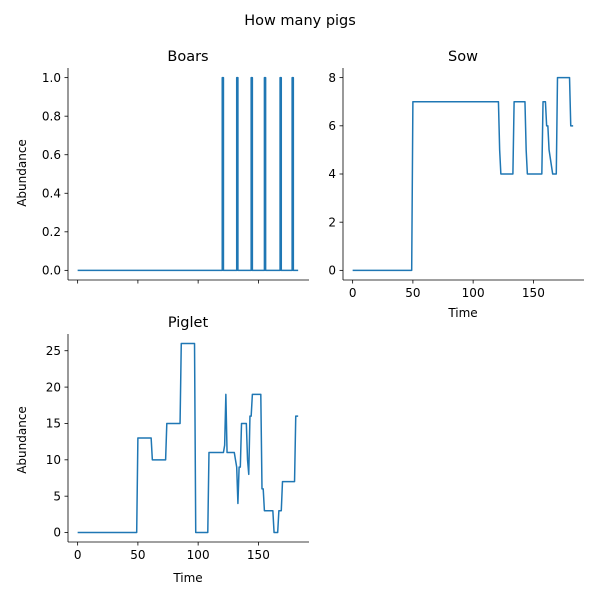  Describe the element at coordinates (78, 555) in the screenshot. I see `x-tick-label-piglet: 0` at that location.